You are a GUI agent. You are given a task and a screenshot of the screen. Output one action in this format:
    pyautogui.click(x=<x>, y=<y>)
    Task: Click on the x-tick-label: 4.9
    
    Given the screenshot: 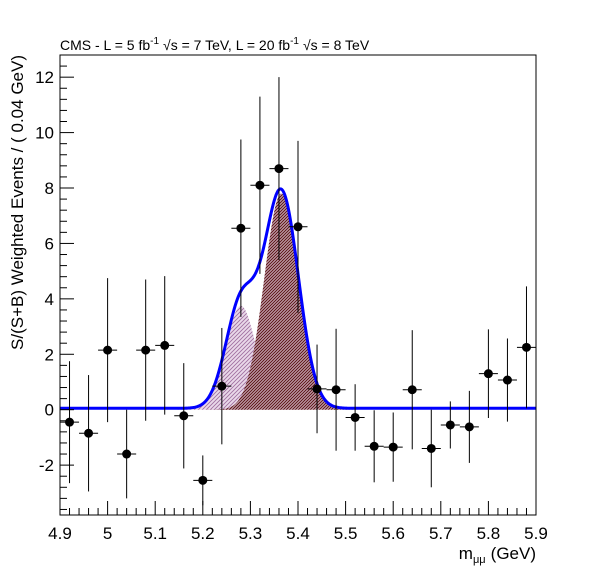 What is the action you would take?
    pyautogui.click(x=60, y=533)
    